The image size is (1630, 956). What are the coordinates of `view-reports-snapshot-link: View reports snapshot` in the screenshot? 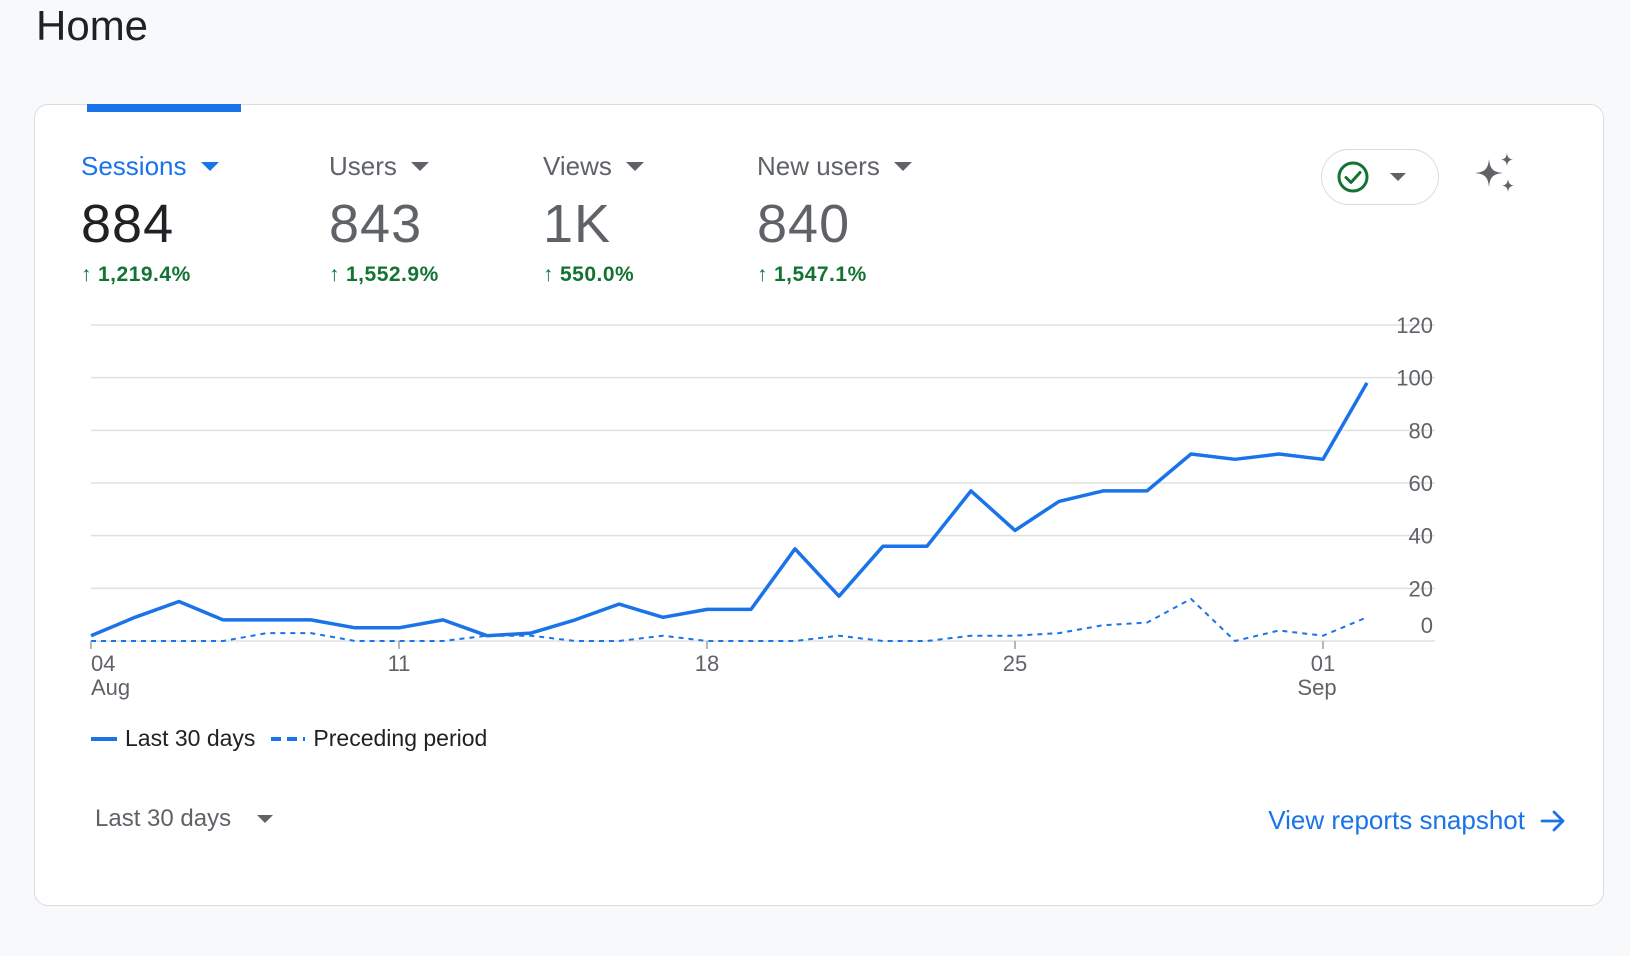 It's located at (1417, 820).